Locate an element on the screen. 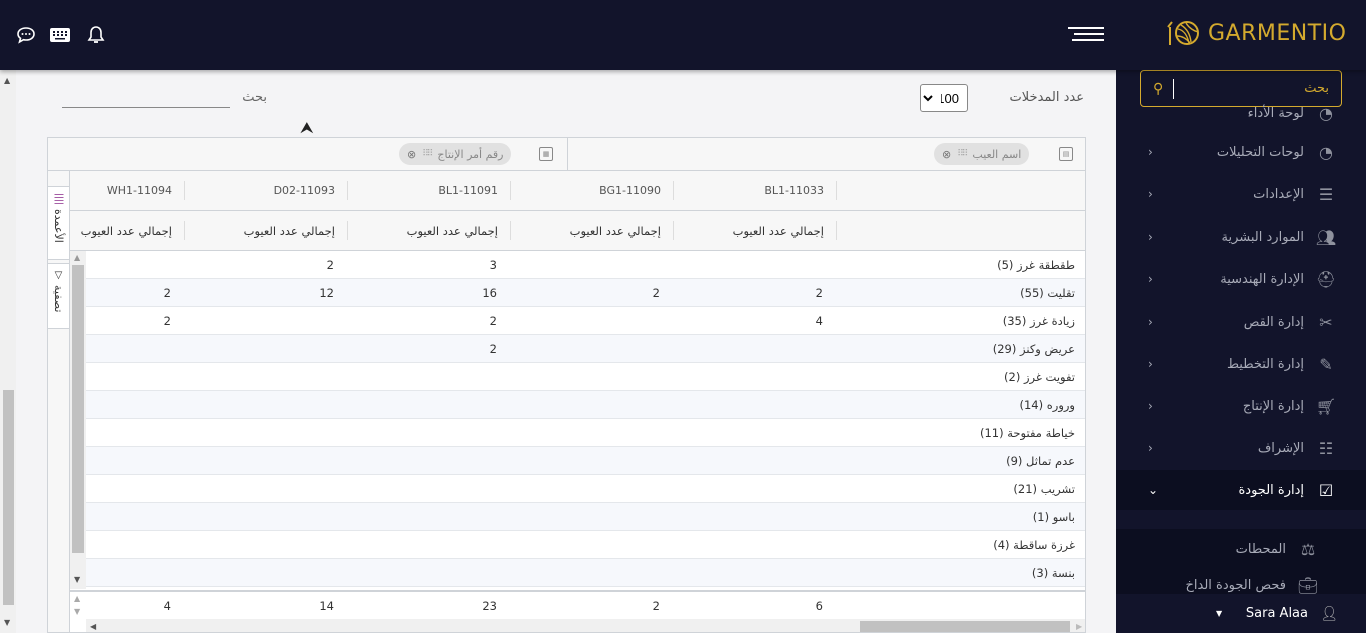 The height and width of the screenshot is (633, 1366). sidebar-item: ⛑︎ الإدارة الهندسية ‹ is located at coordinates (1241, 279).